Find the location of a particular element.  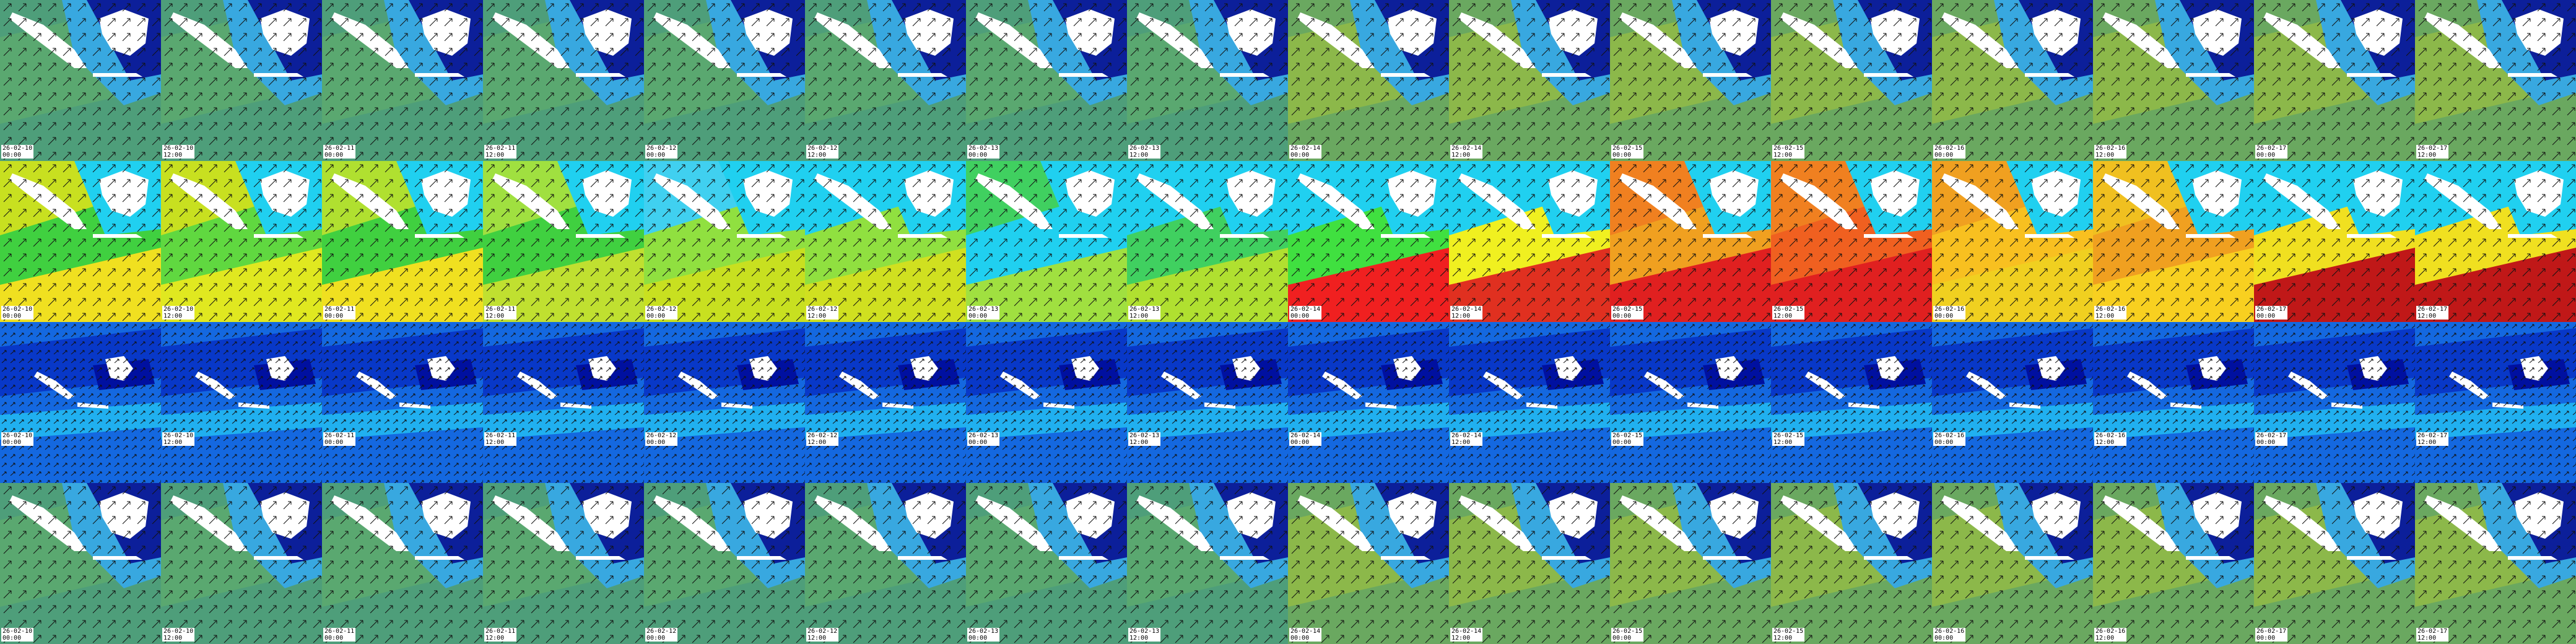

timestamp-date: 26-02-12 is located at coordinates (822, 435).